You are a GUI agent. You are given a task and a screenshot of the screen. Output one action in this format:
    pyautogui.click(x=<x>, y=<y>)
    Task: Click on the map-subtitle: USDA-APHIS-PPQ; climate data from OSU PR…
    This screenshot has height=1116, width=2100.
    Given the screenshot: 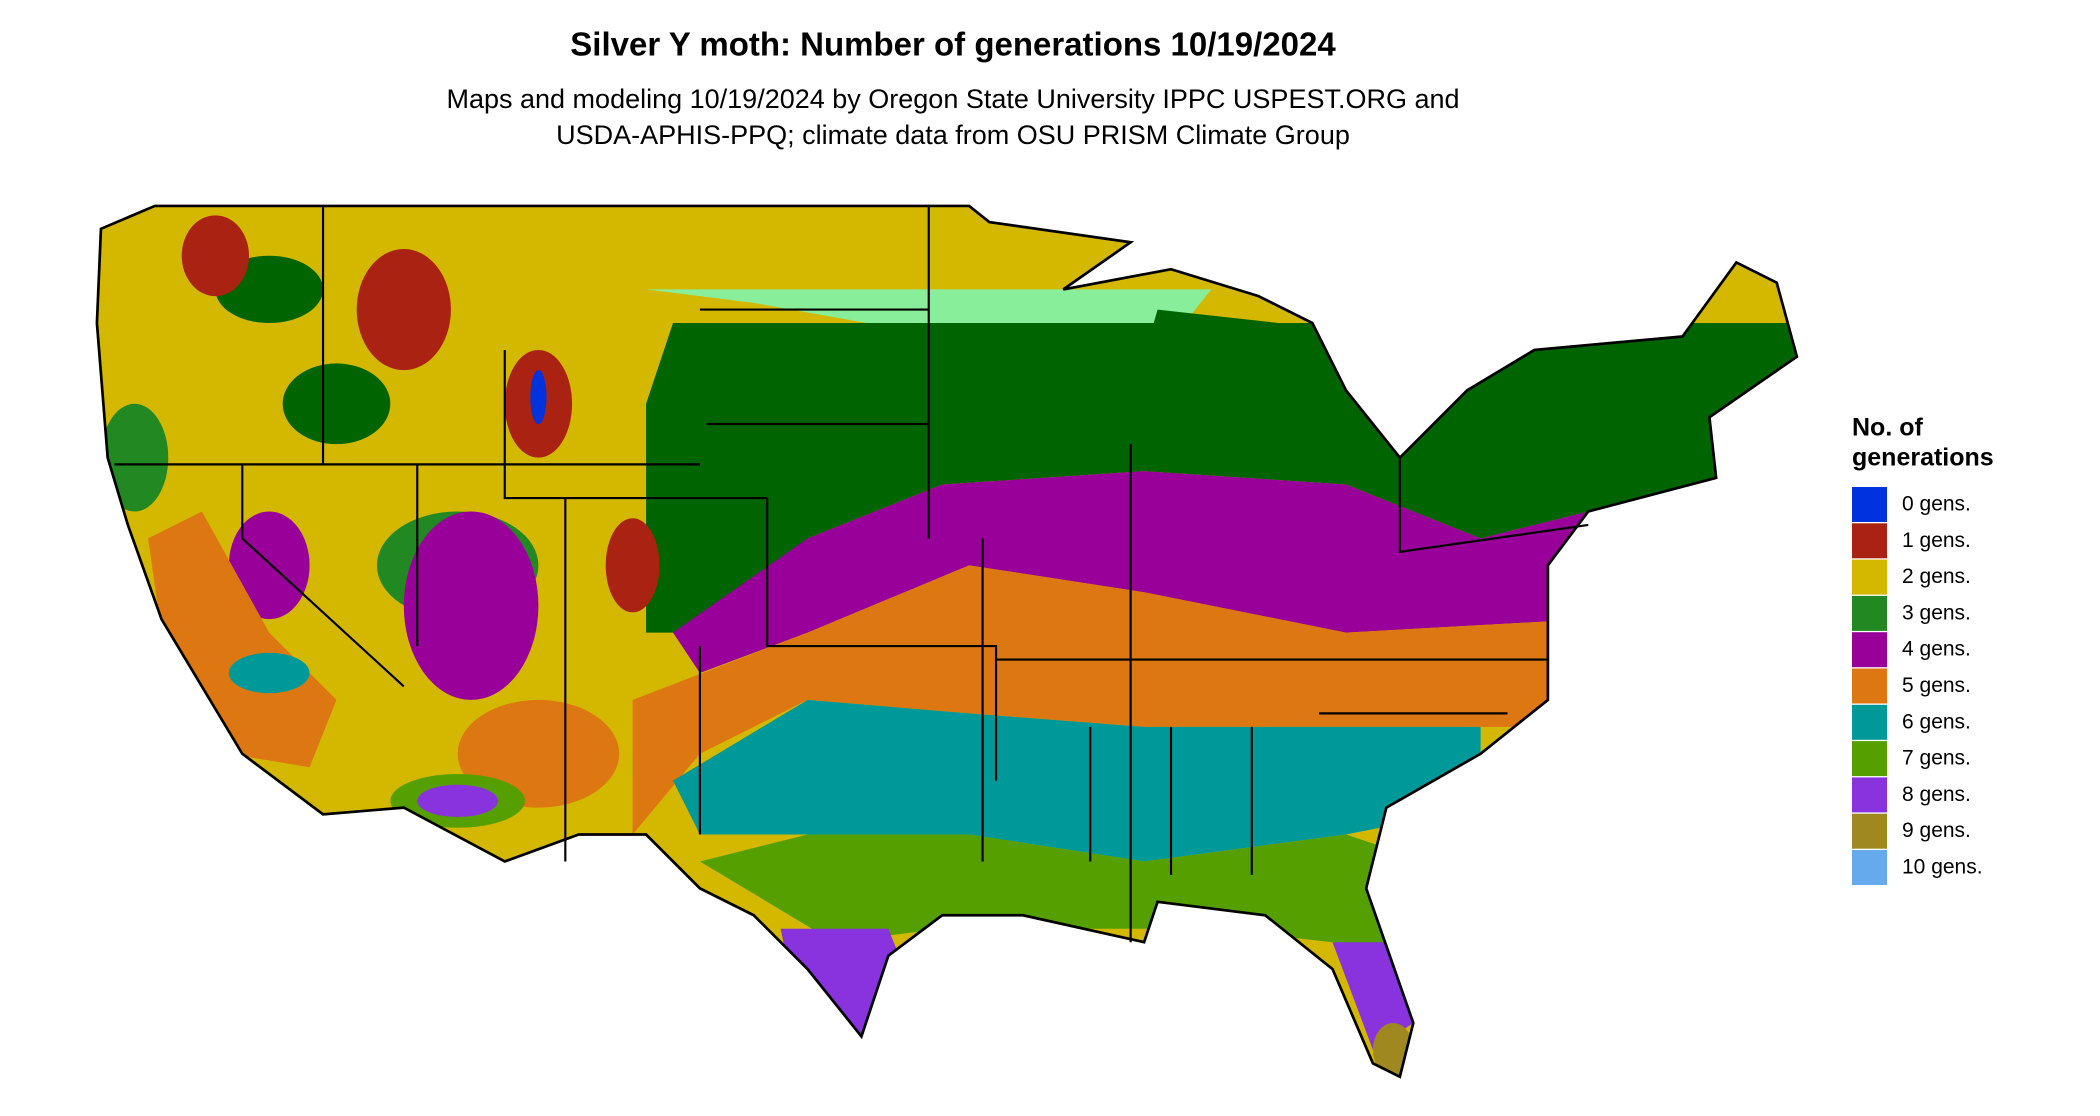 What is the action you would take?
    pyautogui.click(x=953, y=135)
    